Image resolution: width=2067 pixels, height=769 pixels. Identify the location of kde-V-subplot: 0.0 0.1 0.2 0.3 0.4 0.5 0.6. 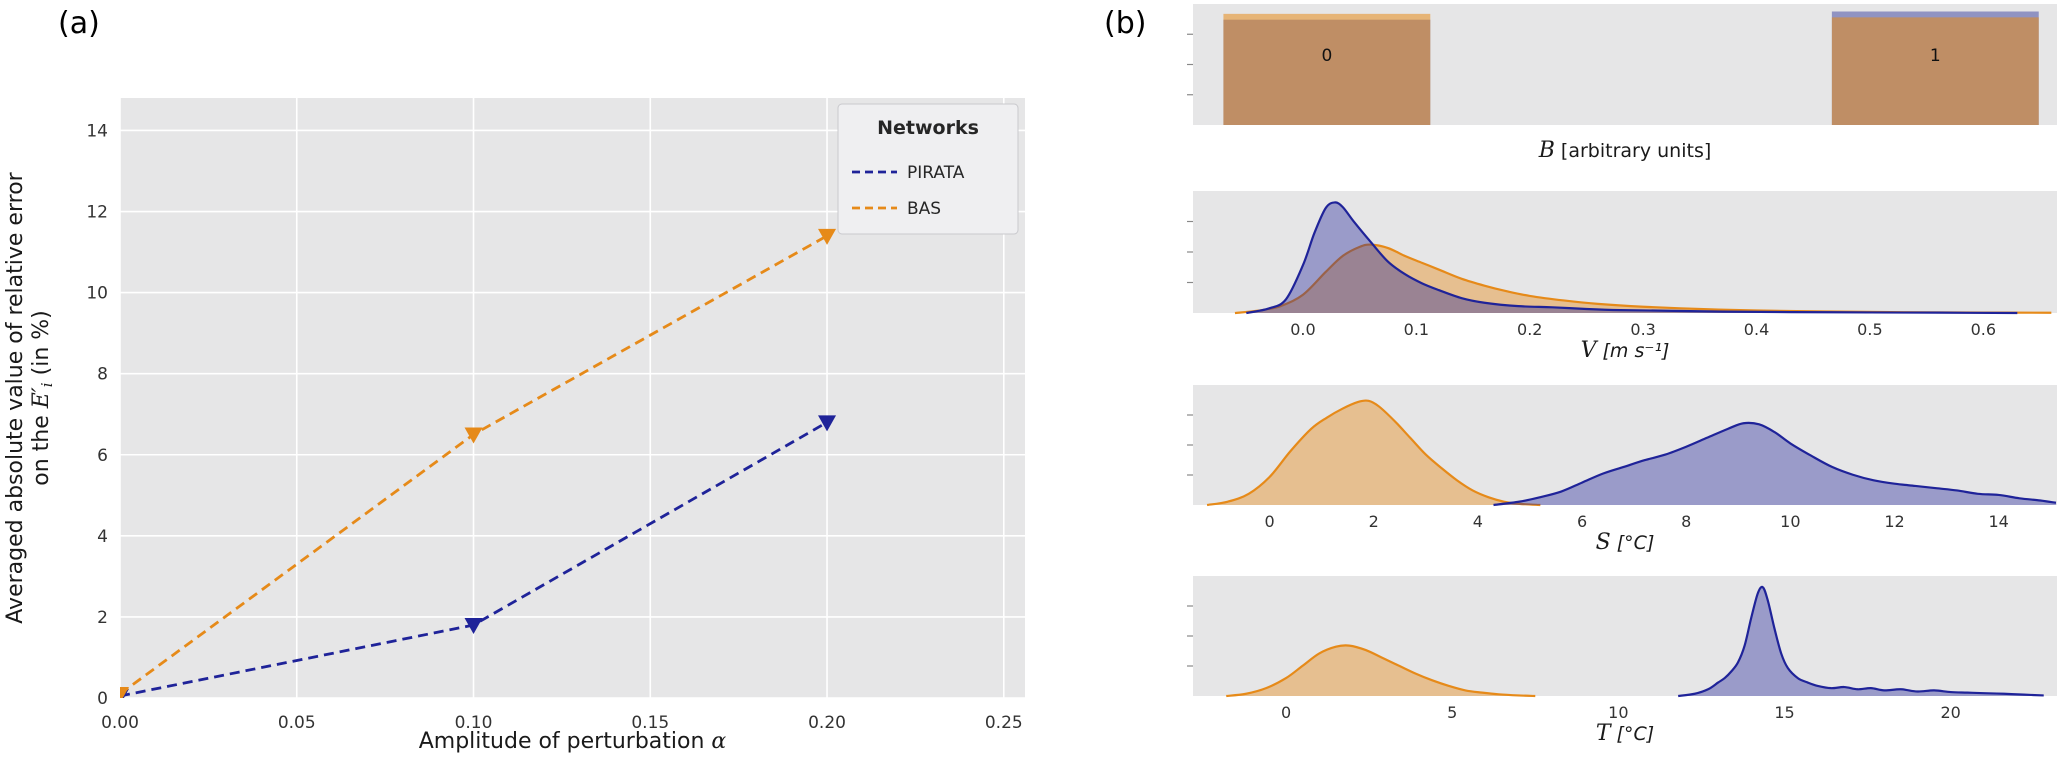
(1622, 265).